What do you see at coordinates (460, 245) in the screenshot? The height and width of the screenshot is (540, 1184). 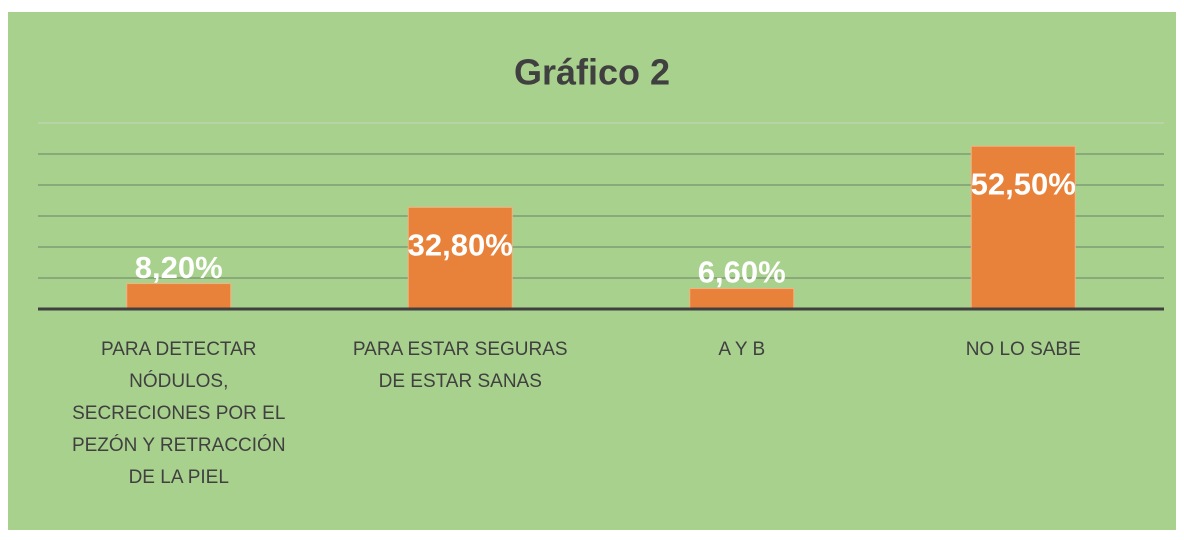 I see `data-label: 32,80%` at bounding box center [460, 245].